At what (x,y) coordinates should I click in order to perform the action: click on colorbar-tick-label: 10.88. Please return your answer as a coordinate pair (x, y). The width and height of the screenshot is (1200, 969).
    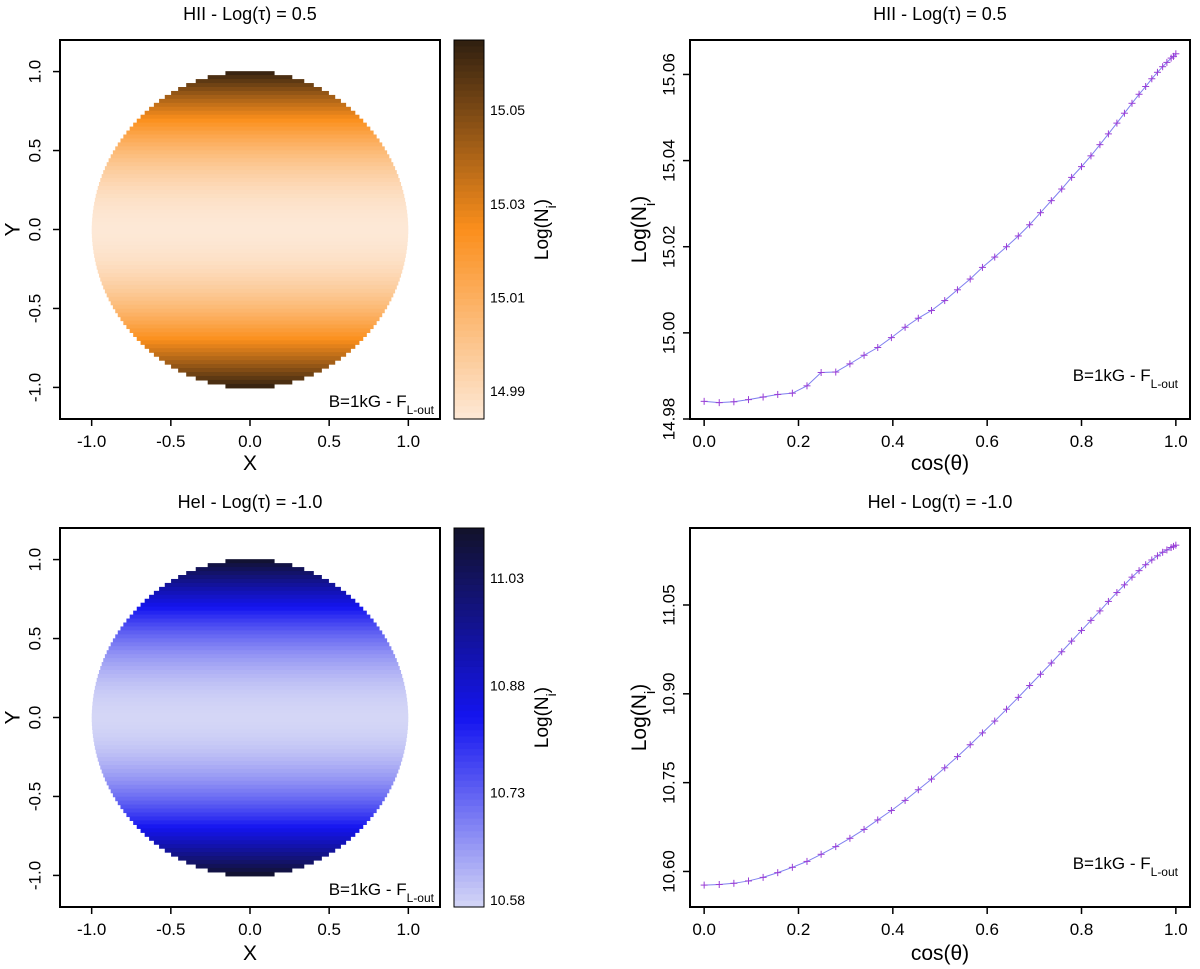
    Looking at the image, I should click on (507, 685).